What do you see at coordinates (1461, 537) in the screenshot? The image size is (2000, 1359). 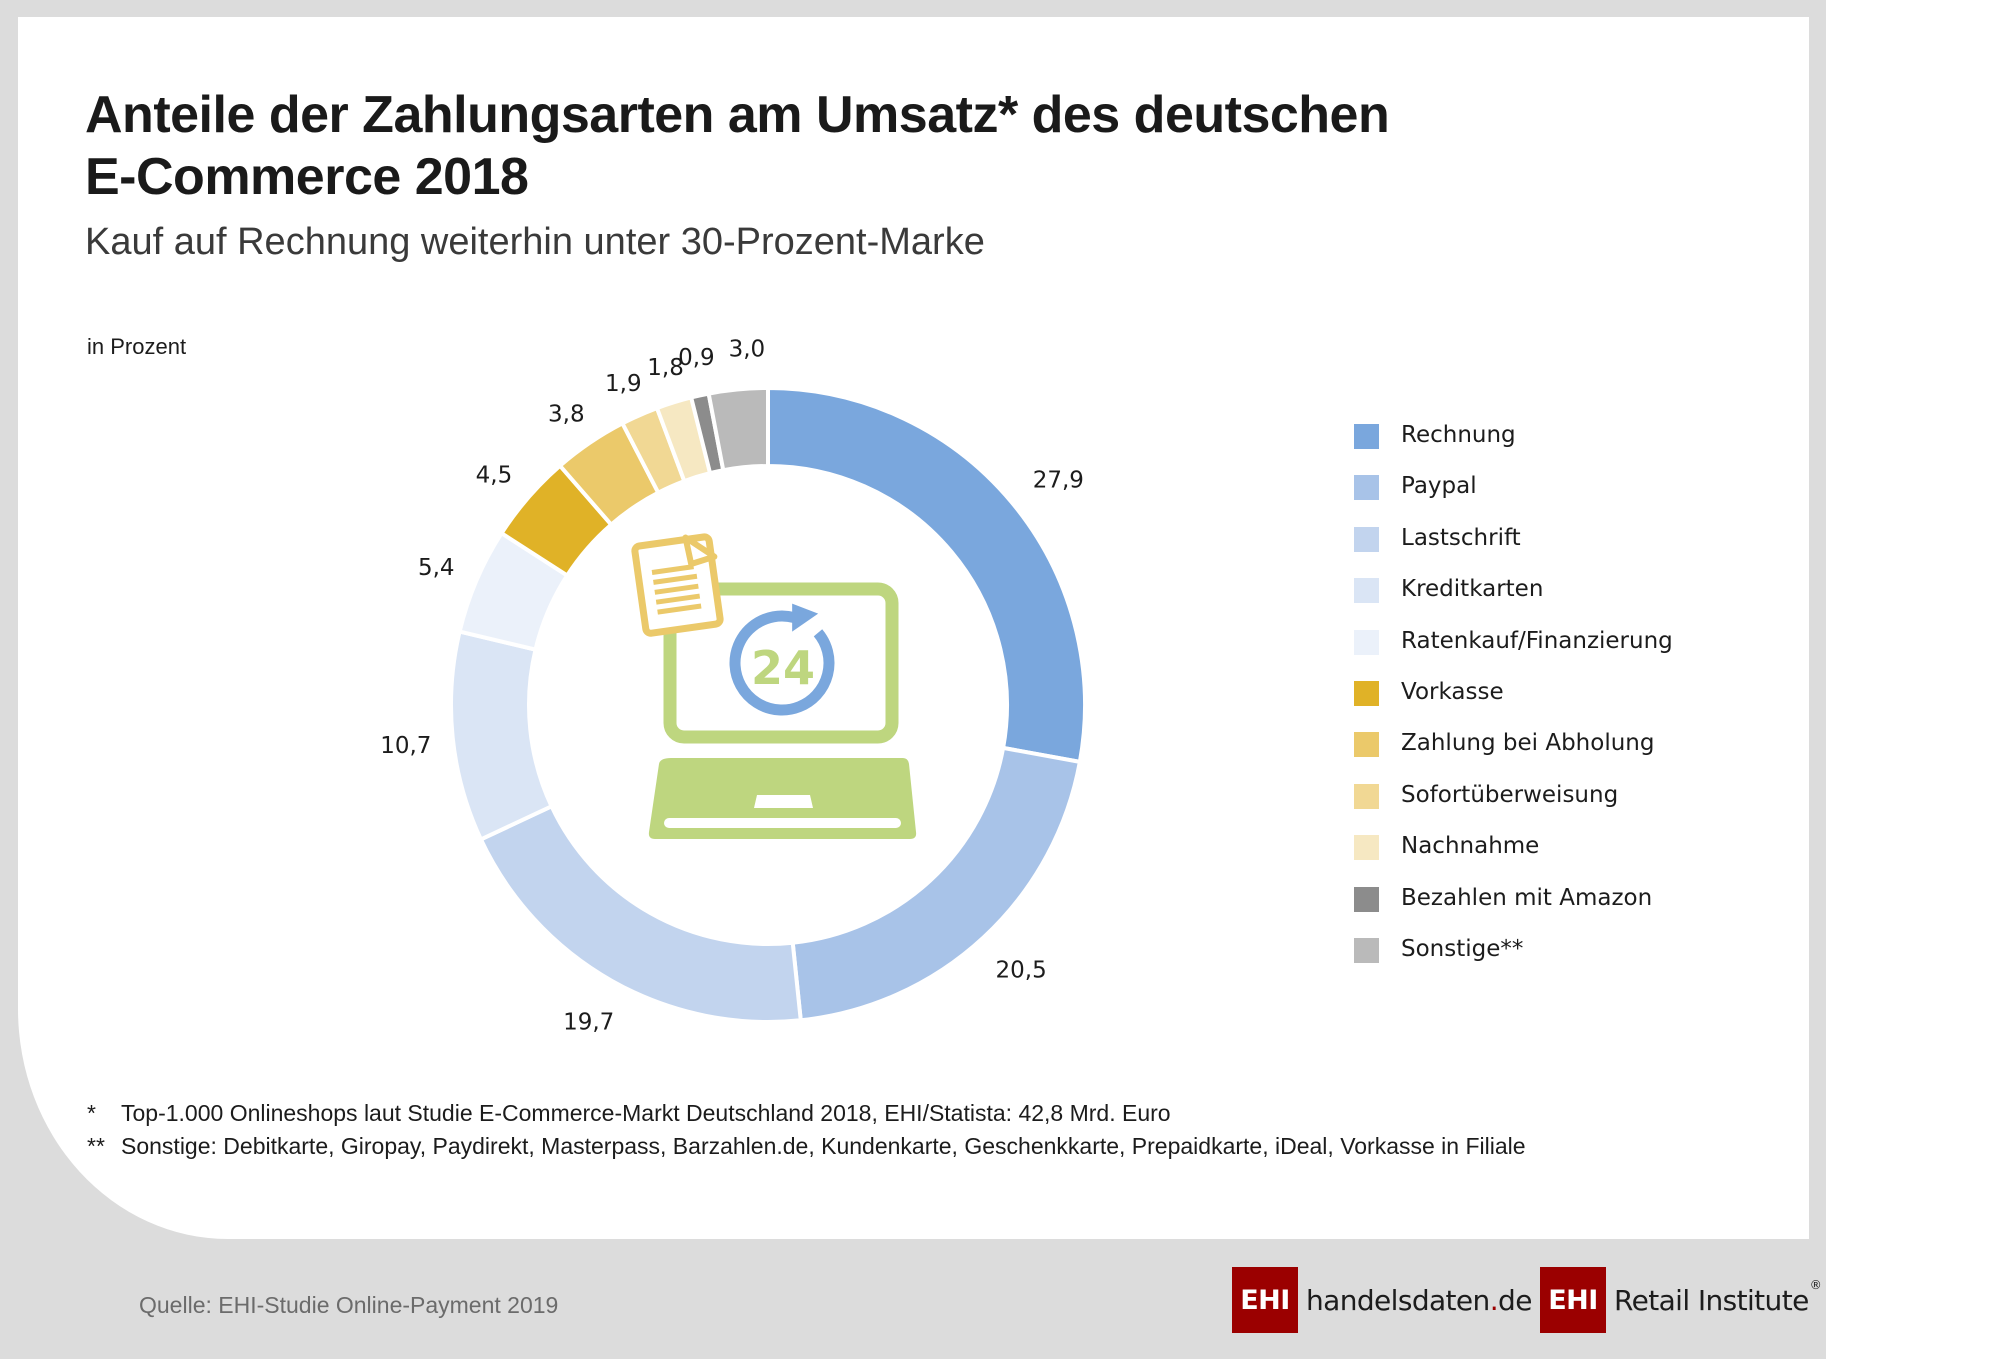 I see `legend-label: Lastschrift` at bounding box center [1461, 537].